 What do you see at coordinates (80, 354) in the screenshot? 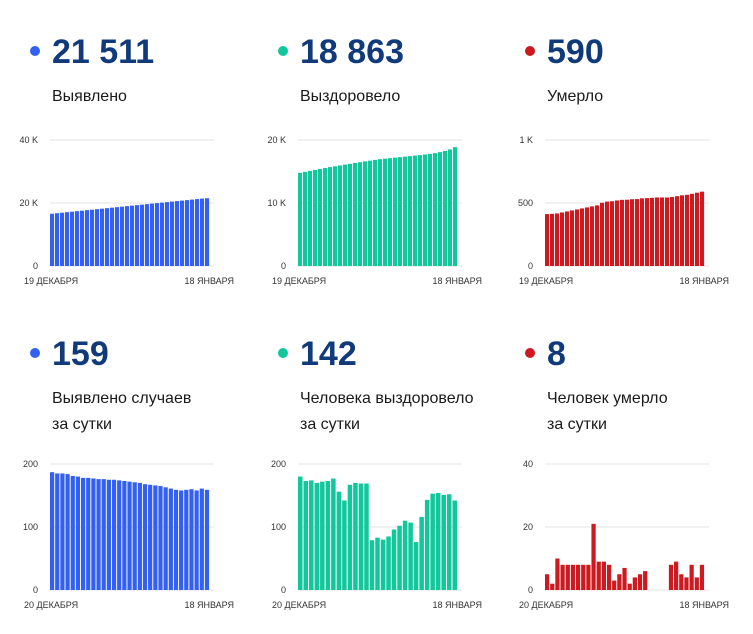
I see `total-value: 159` at bounding box center [80, 354].